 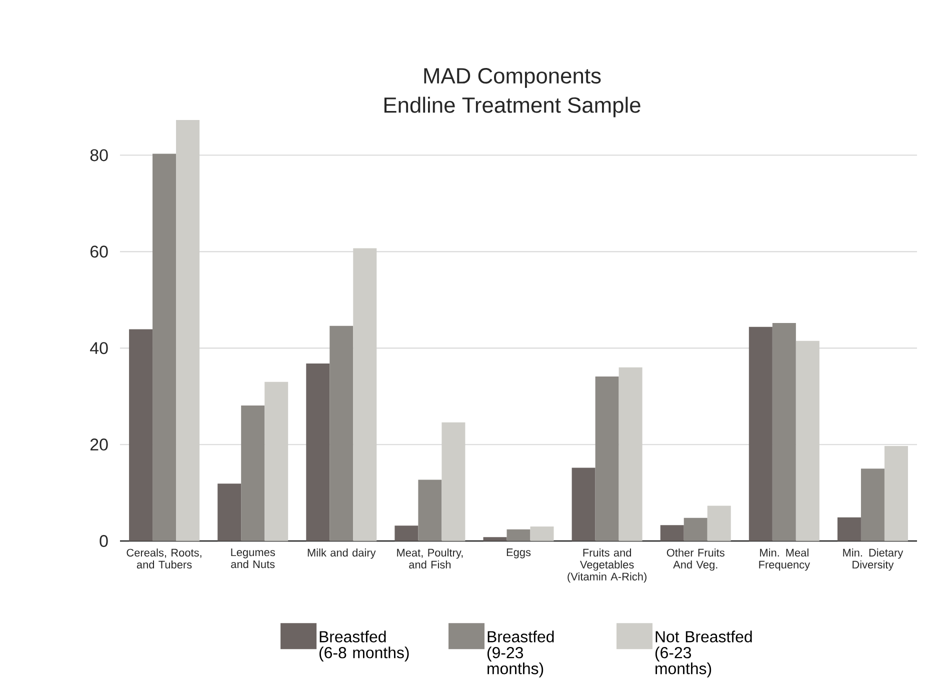 I want to click on y-tick-label: 20, so click(x=99, y=444).